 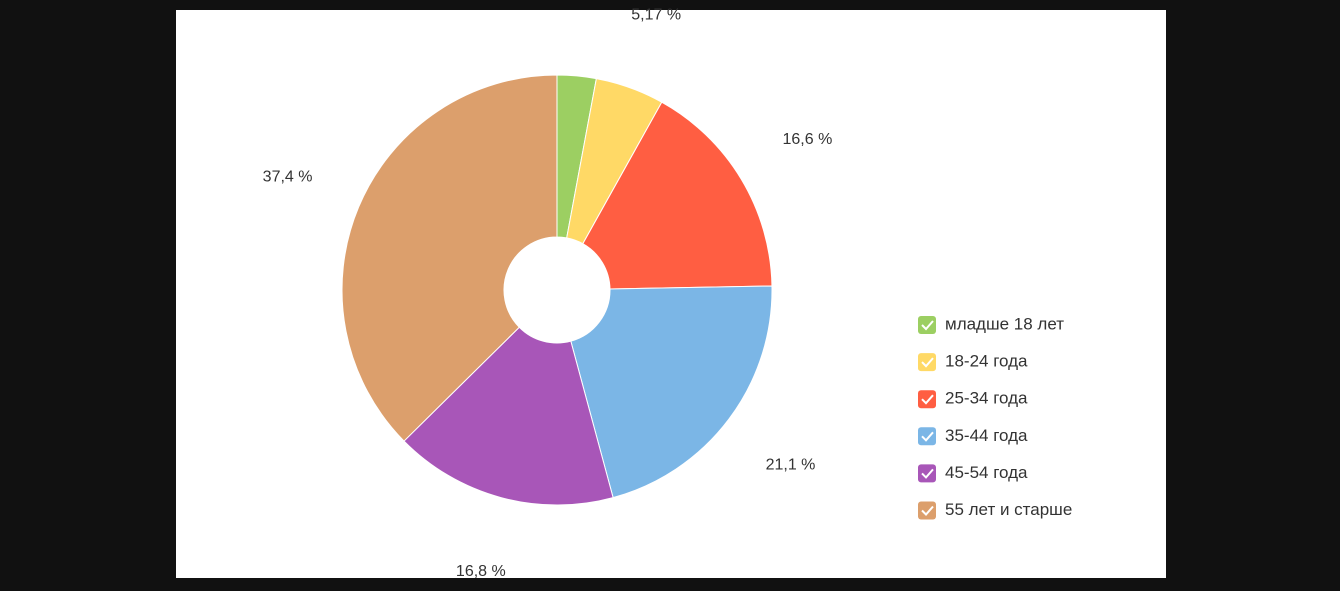 I want to click on legend-item: 35-44 года, so click(x=973, y=436).